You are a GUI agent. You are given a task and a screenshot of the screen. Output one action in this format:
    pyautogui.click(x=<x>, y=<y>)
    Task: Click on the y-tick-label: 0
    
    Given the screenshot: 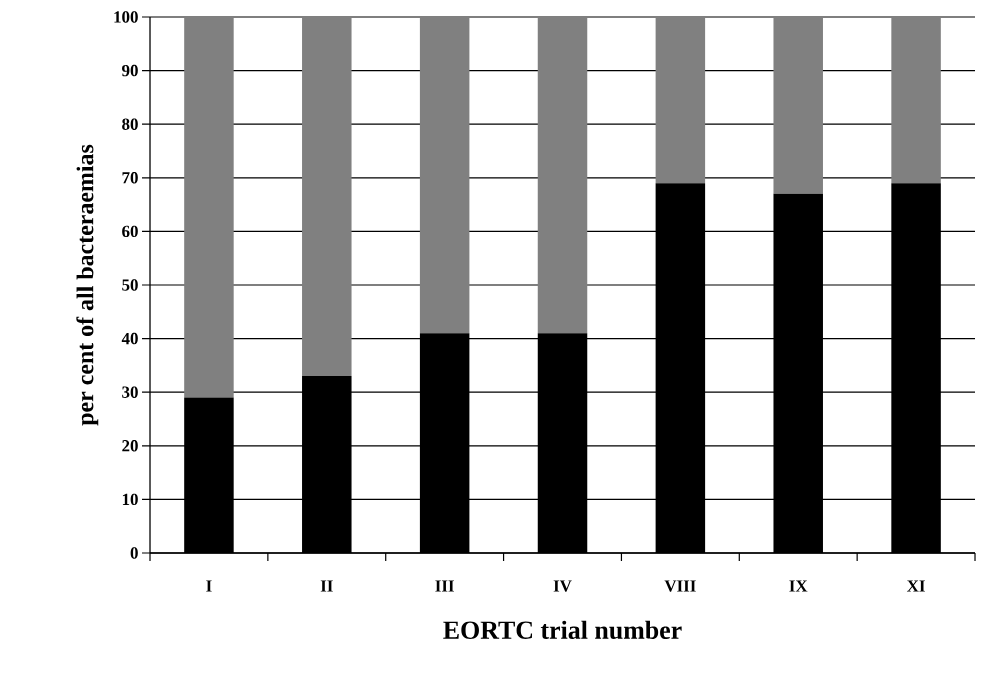 What is the action you would take?
    pyautogui.click(x=134, y=553)
    